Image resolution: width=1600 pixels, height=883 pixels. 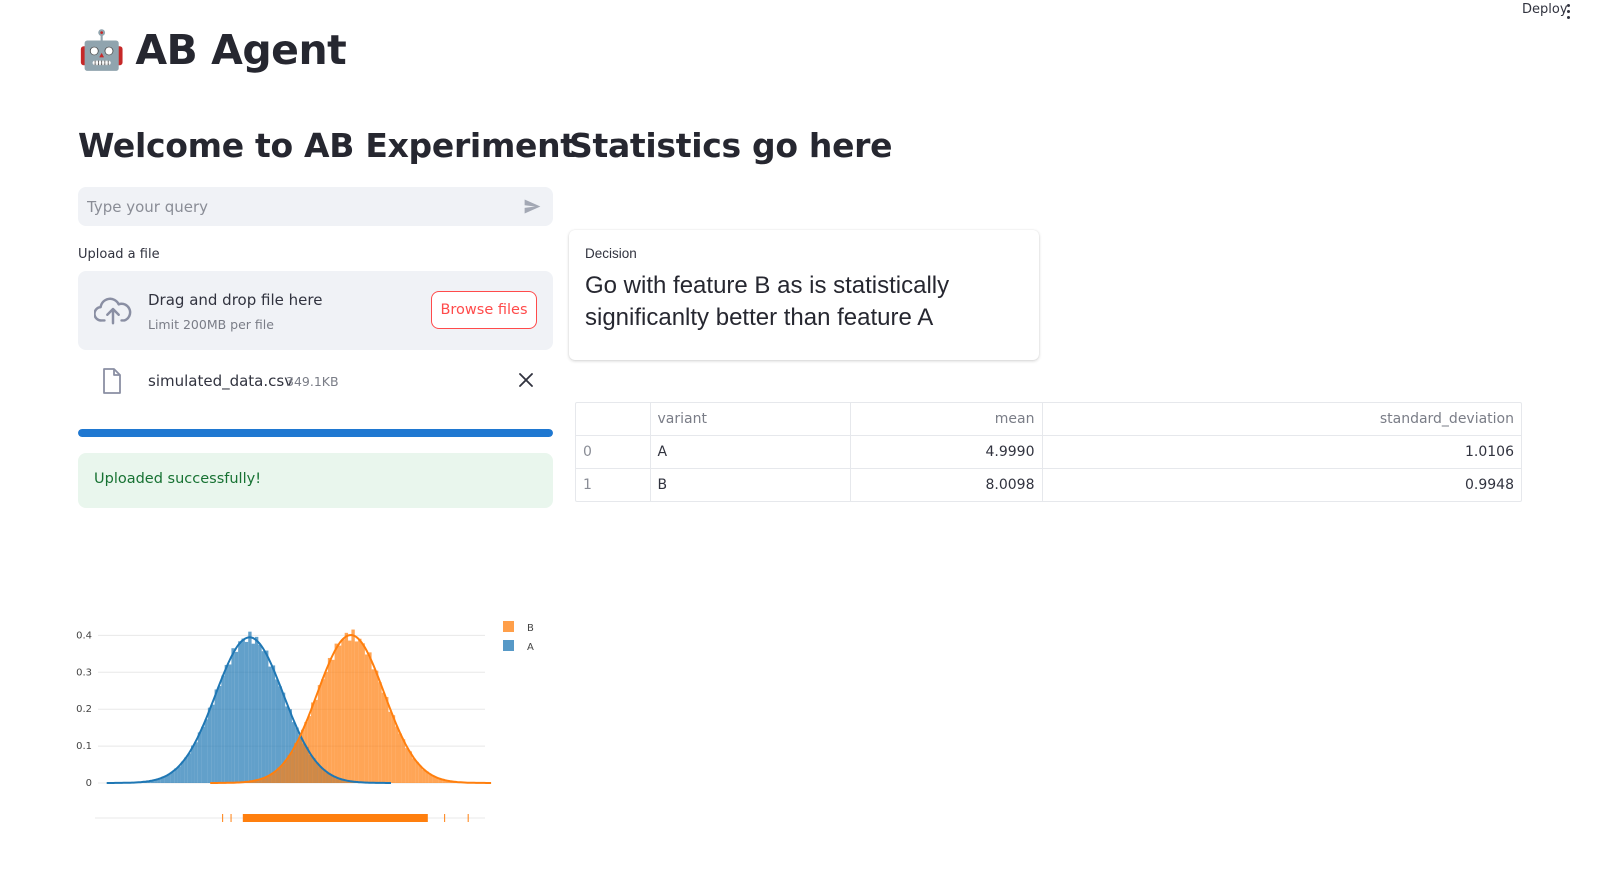 I want to click on table-cell: B, so click(x=750, y=484).